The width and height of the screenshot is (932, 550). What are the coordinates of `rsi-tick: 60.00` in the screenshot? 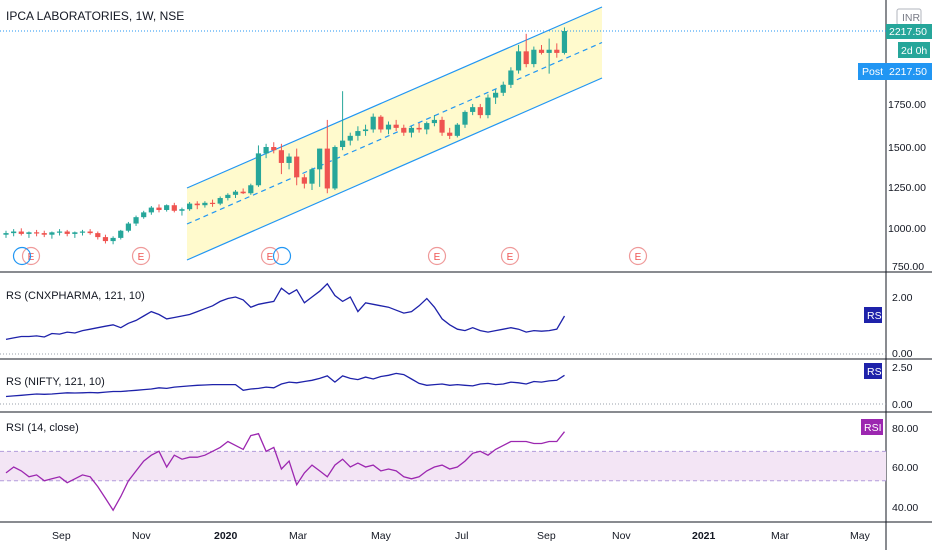 It's located at (905, 468).